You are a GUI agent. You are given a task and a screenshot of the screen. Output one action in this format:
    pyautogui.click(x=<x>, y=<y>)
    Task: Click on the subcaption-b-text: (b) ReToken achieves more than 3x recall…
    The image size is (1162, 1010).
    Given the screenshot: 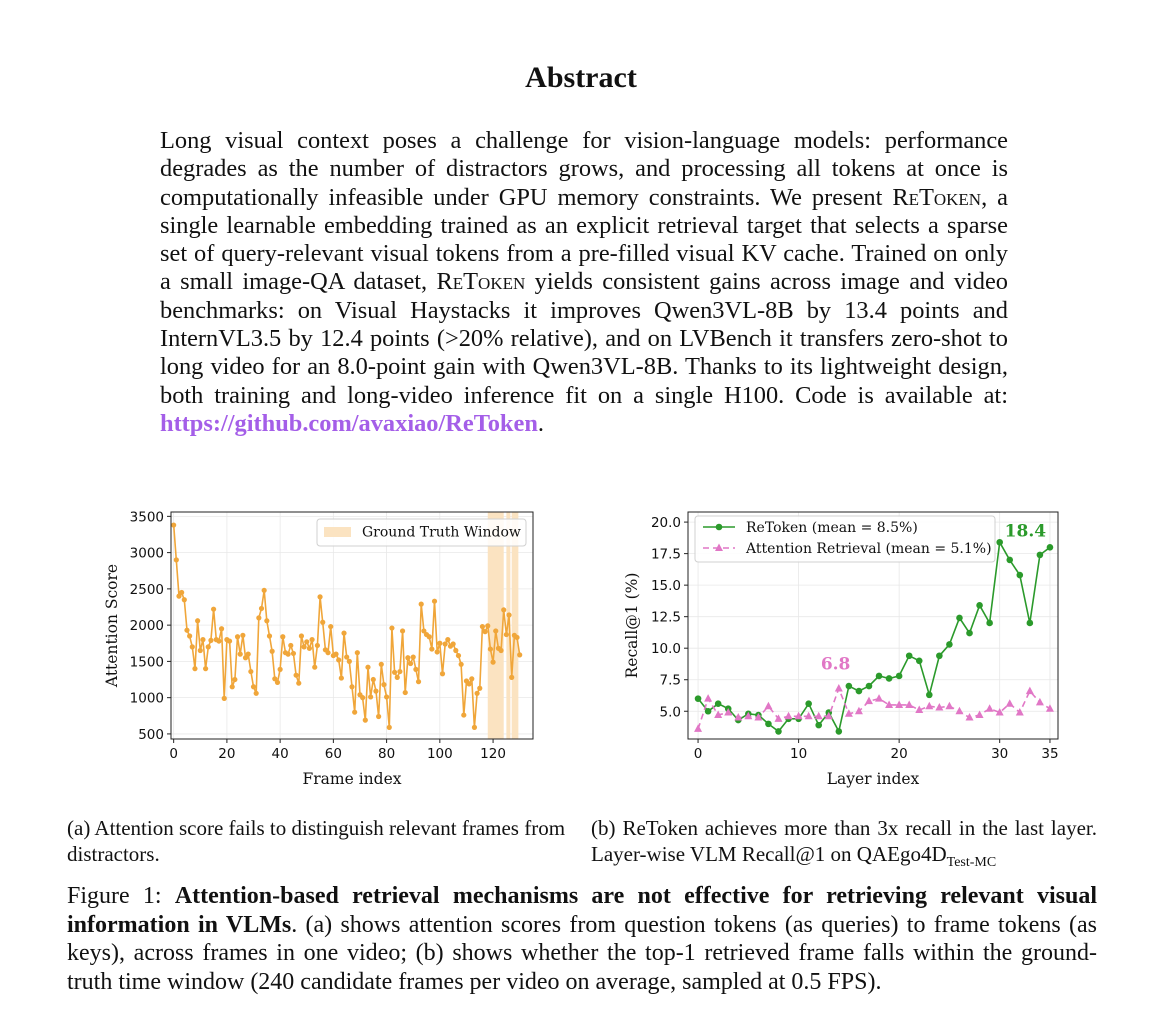 What is the action you would take?
    pyautogui.click(x=844, y=841)
    